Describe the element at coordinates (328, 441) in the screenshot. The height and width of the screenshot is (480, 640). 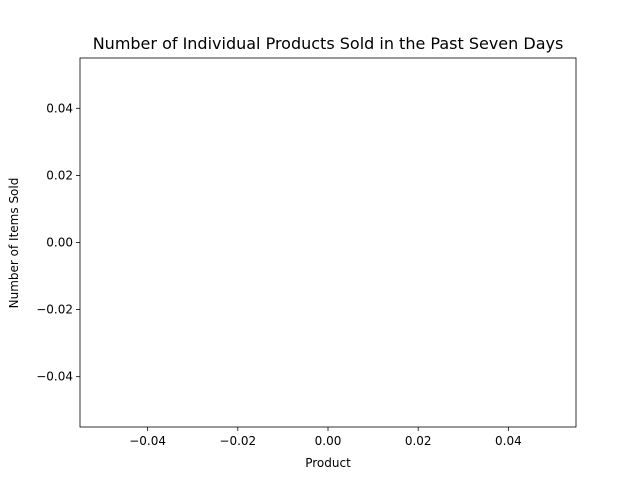
I see `x-tick-label: 0.00` at that location.